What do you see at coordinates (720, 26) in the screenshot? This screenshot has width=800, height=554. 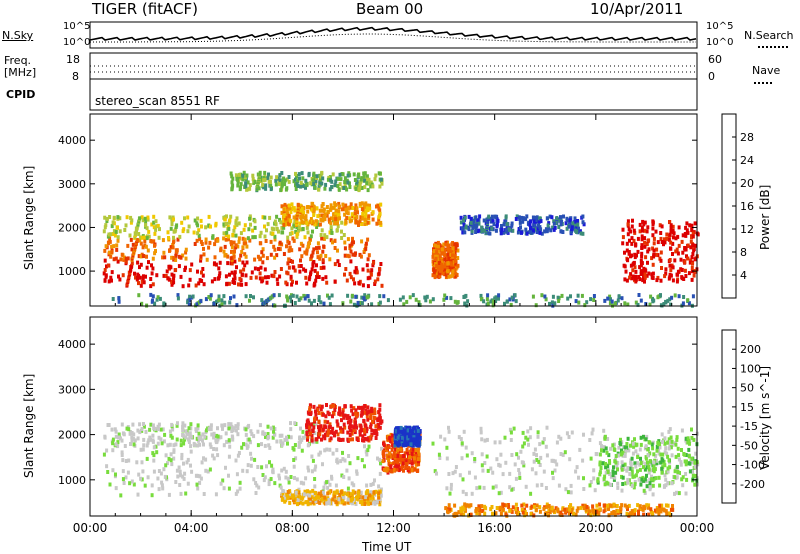 I see `nsearch-tick-high: 10^5` at bounding box center [720, 26].